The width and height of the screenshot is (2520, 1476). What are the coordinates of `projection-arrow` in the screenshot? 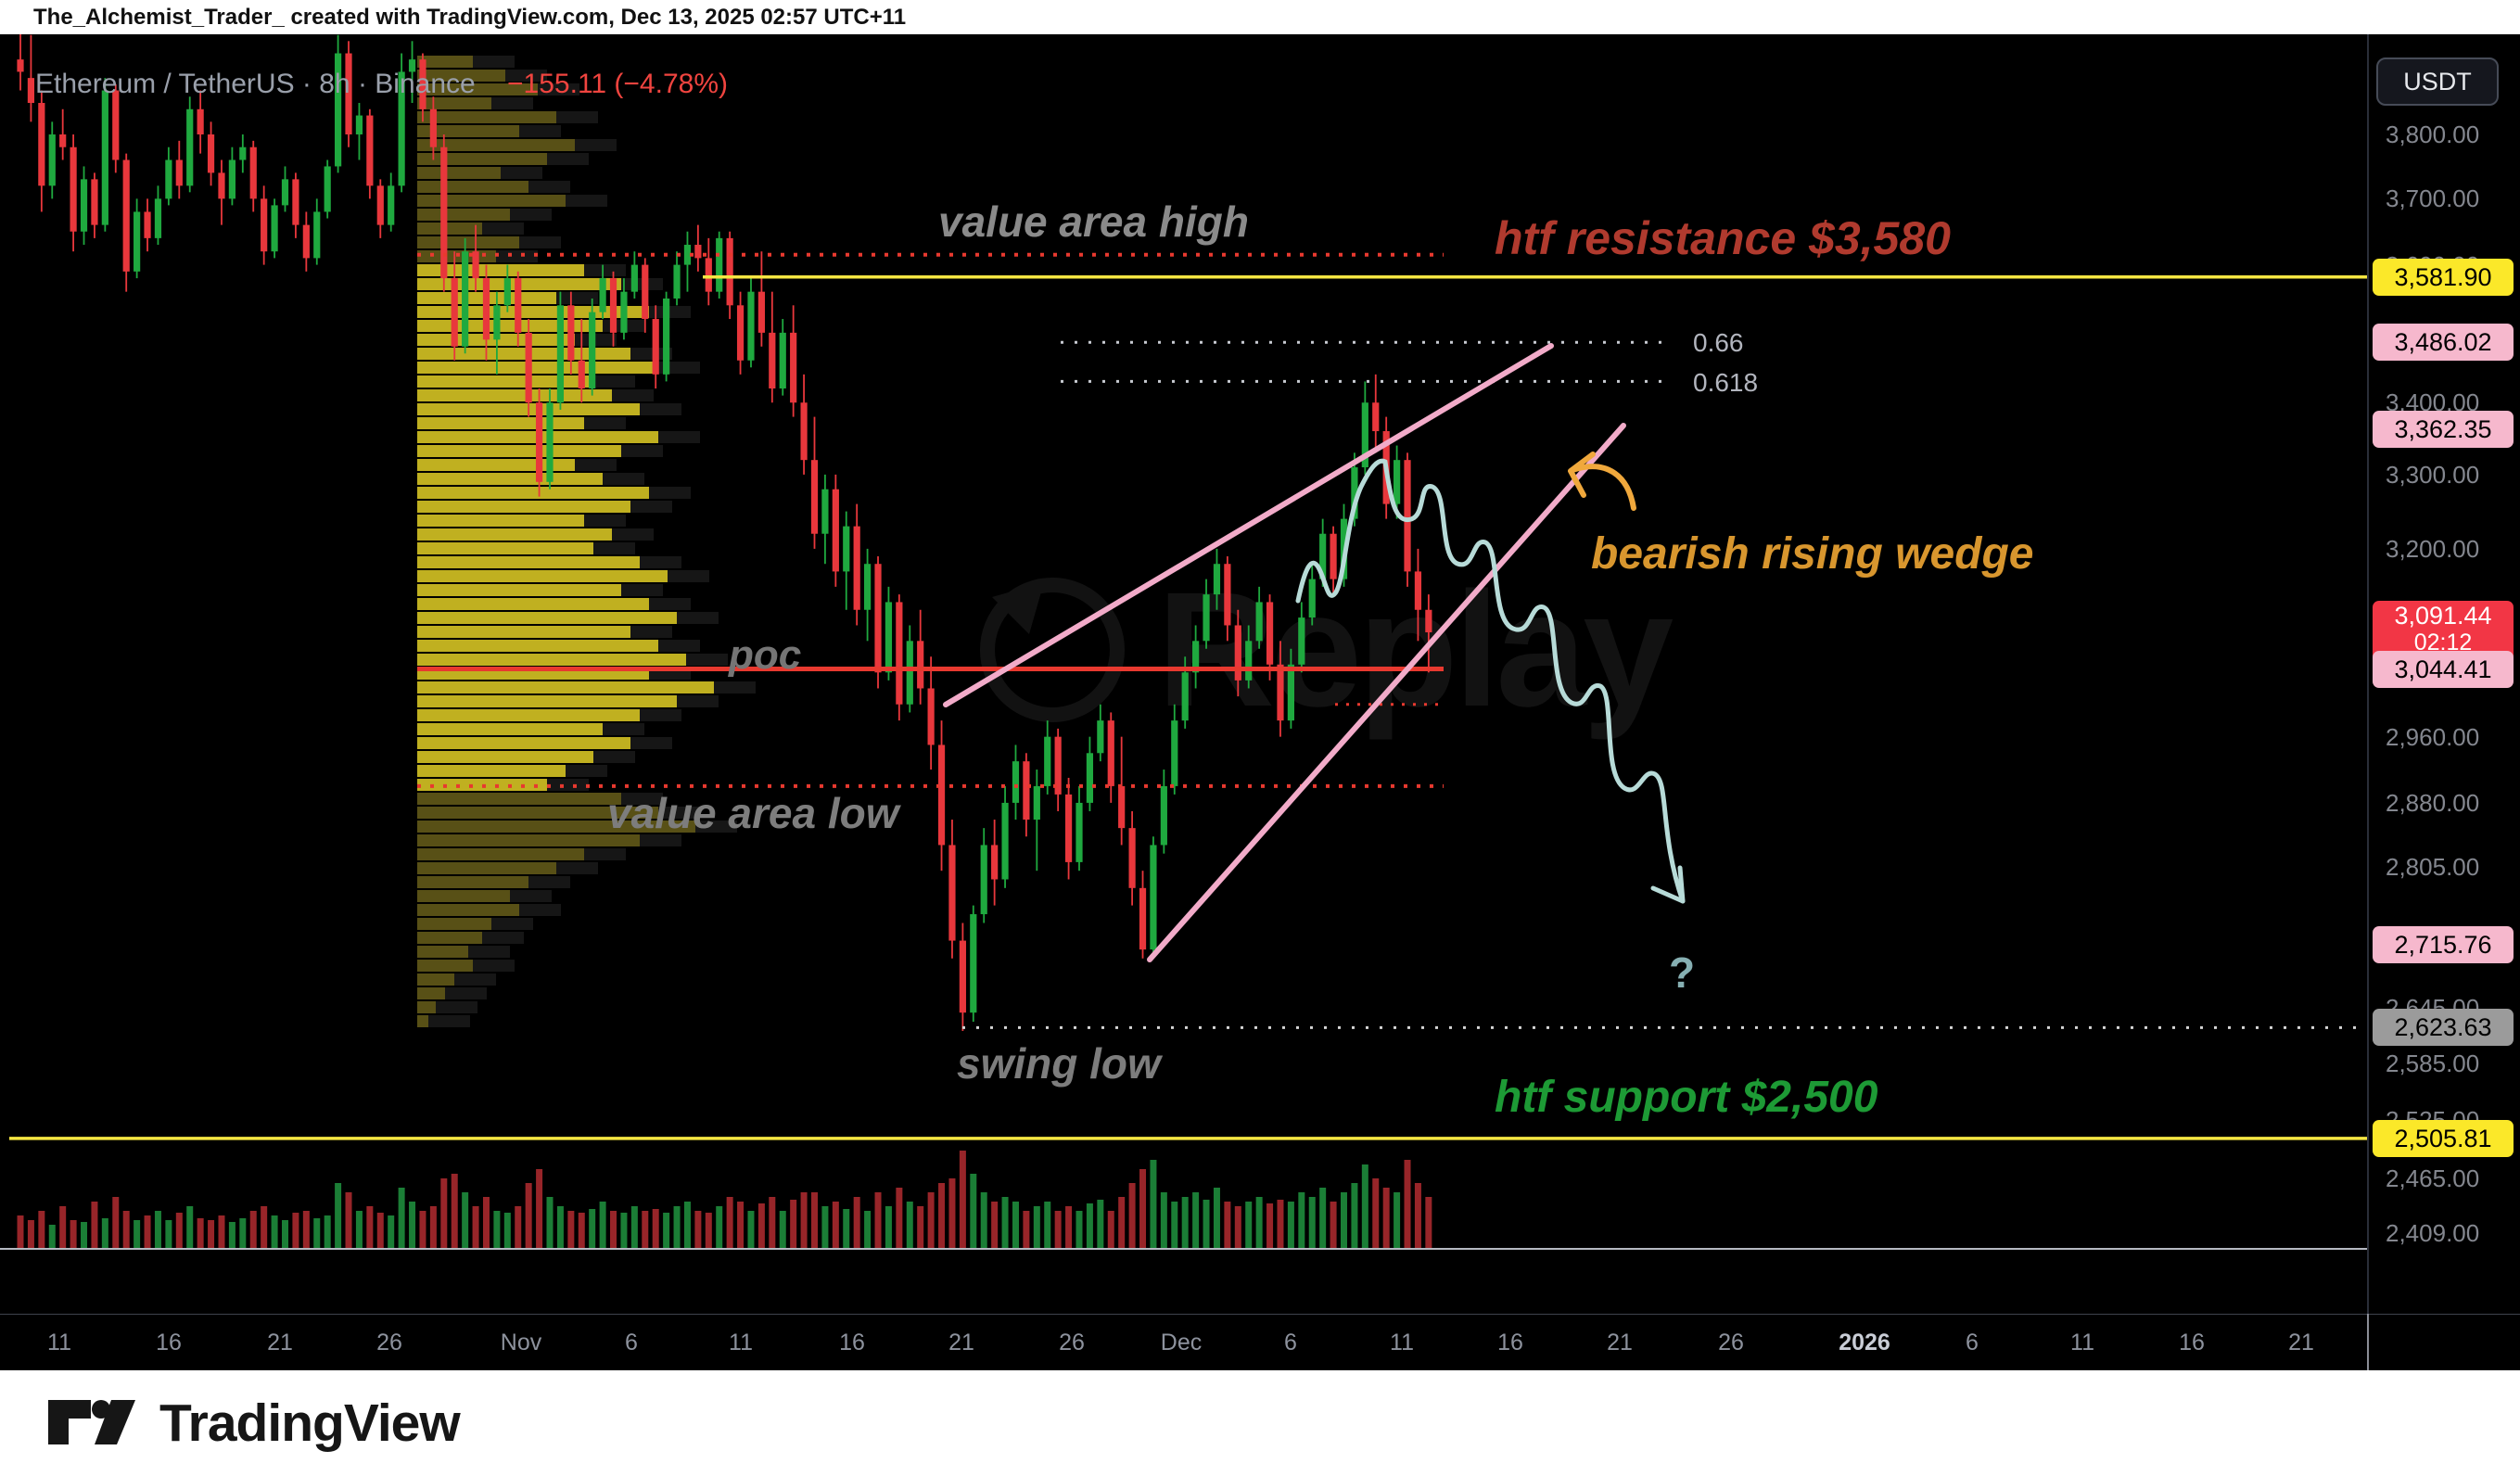 It's located at (1490, 681).